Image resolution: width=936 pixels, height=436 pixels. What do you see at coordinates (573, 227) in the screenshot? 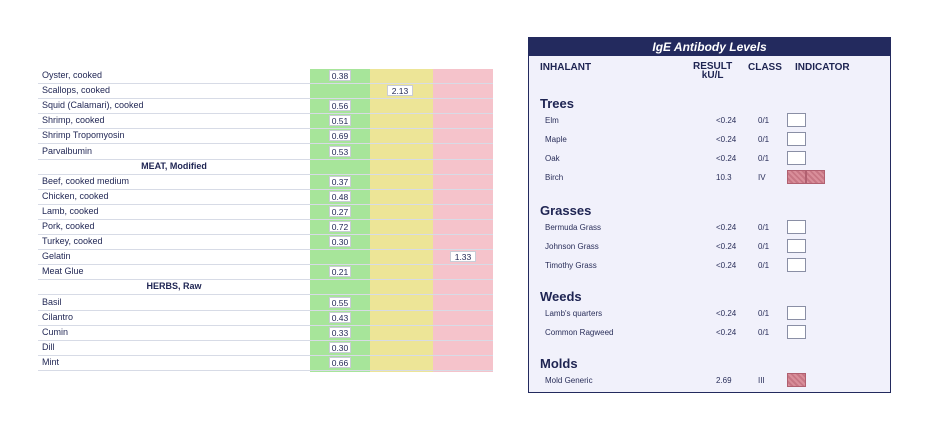
I see `allergen-name: Bermuda Grass` at bounding box center [573, 227].